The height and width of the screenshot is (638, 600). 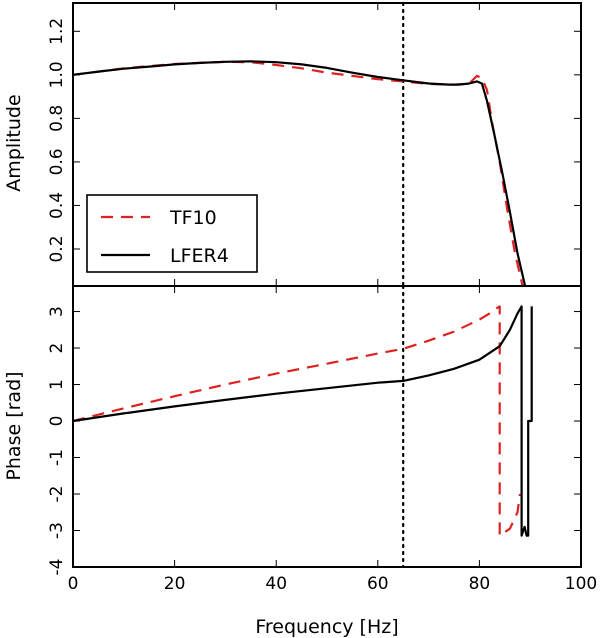 What do you see at coordinates (480, 584) in the screenshot?
I see `x-tick-label: 80` at bounding box center [480, 584].